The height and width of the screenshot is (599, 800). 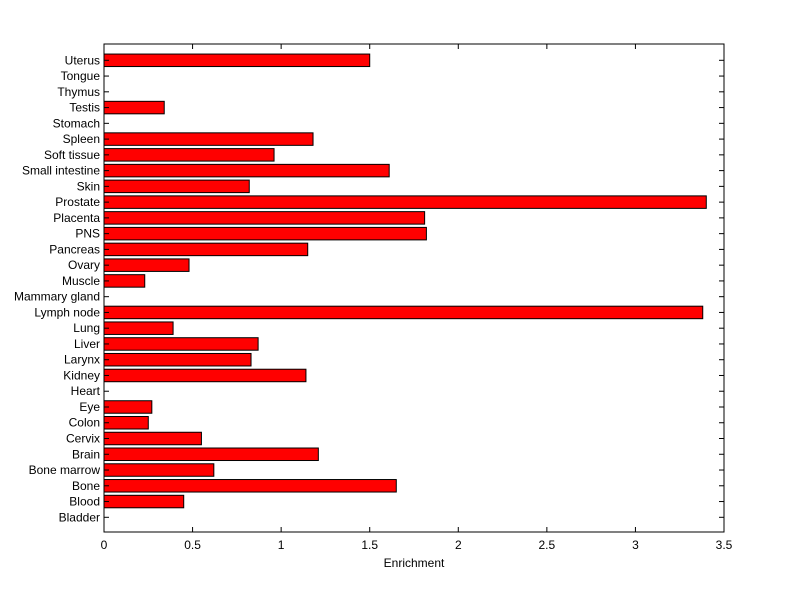 I want to click on y-tick-label: Ovary, so click(x=84, y=265).